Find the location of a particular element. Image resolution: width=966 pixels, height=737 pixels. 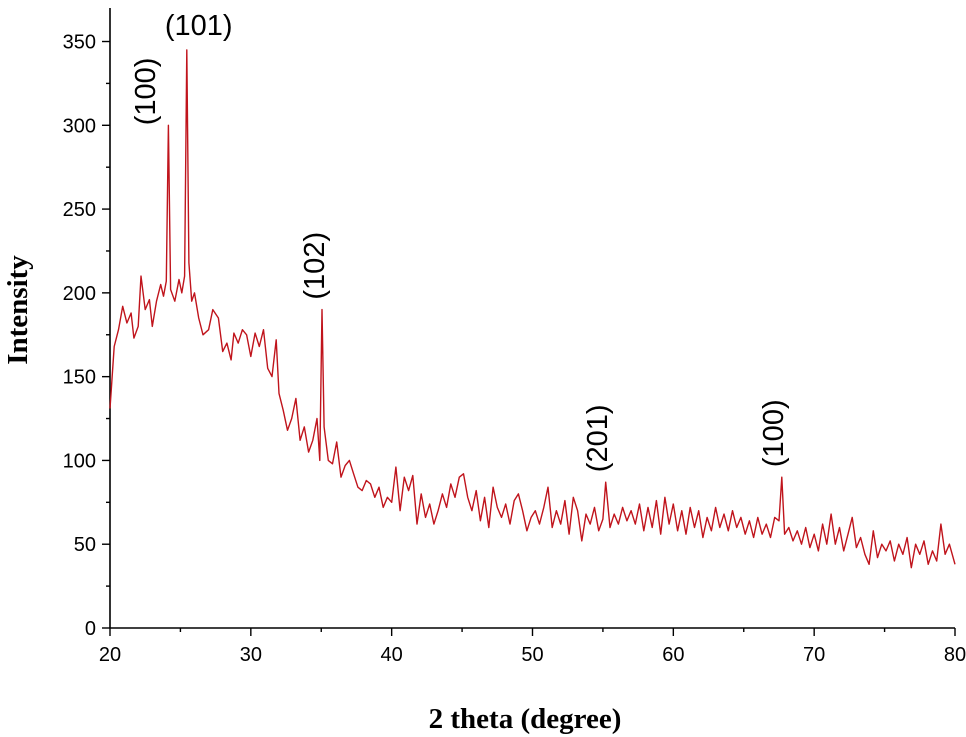

x-tick-label: 50 is located at coordinates (532, 655).